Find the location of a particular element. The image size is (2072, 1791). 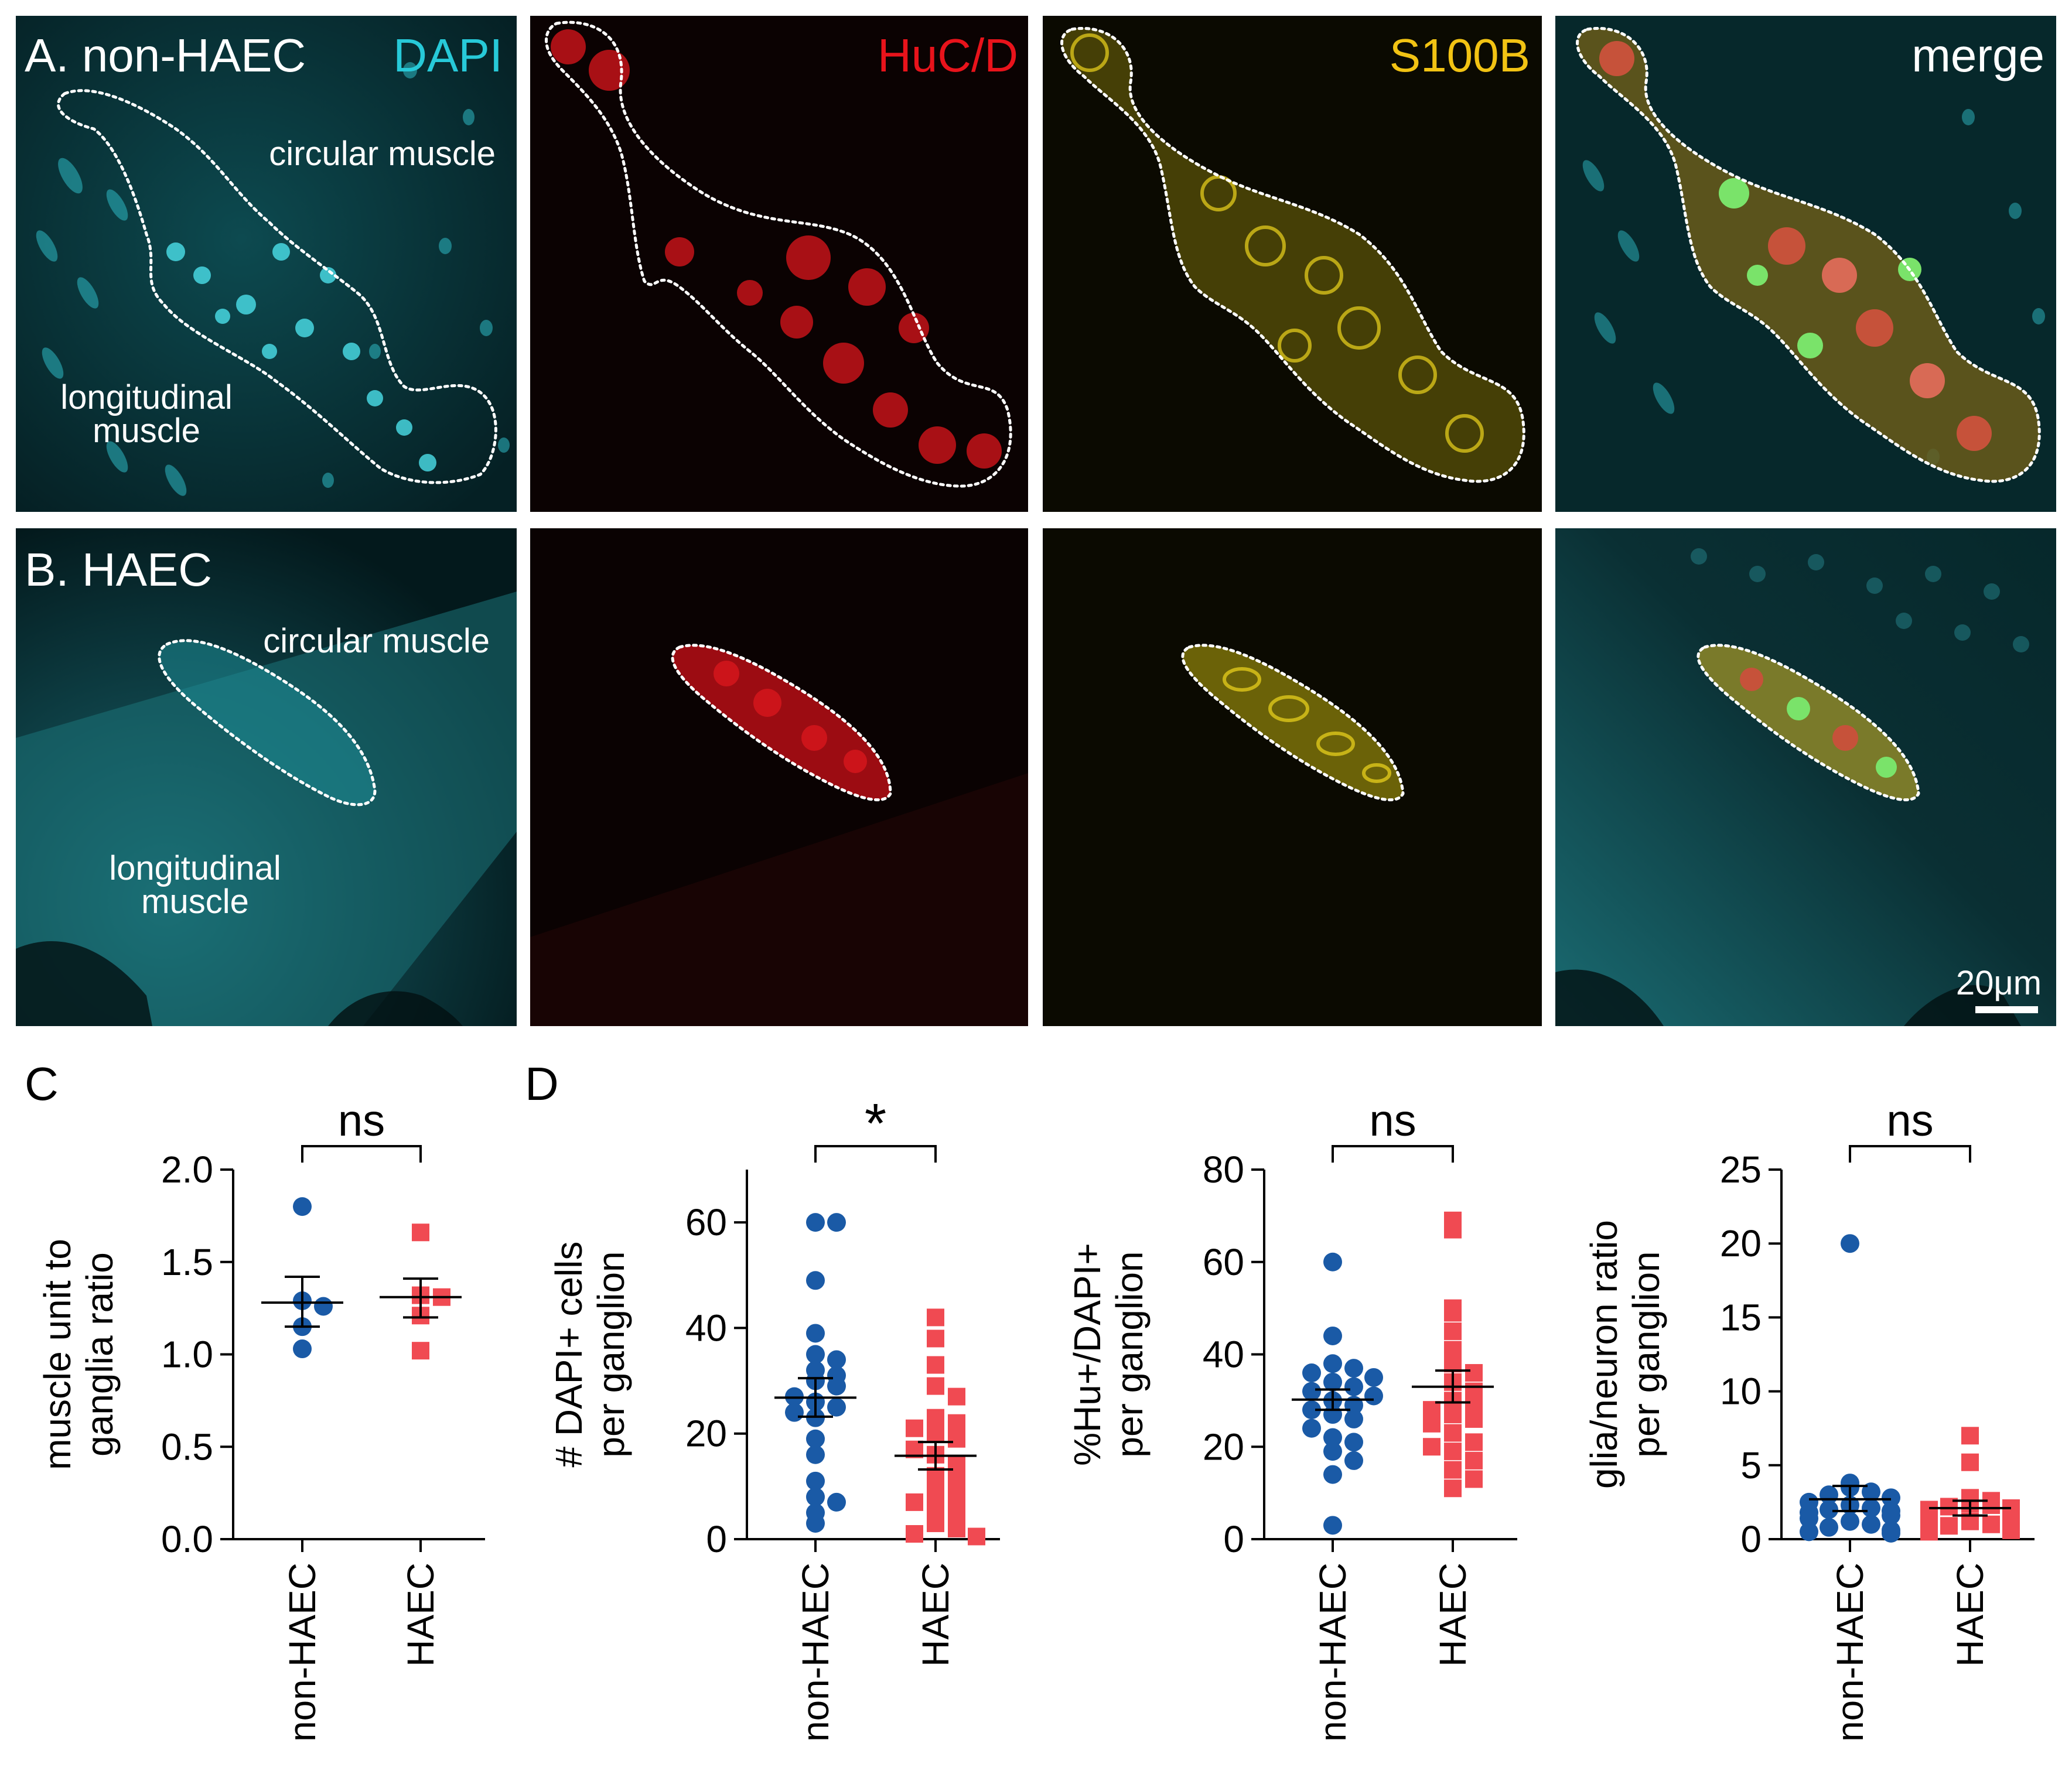

y-tick-label: 2.0 is located at coordinates (187, 1170).